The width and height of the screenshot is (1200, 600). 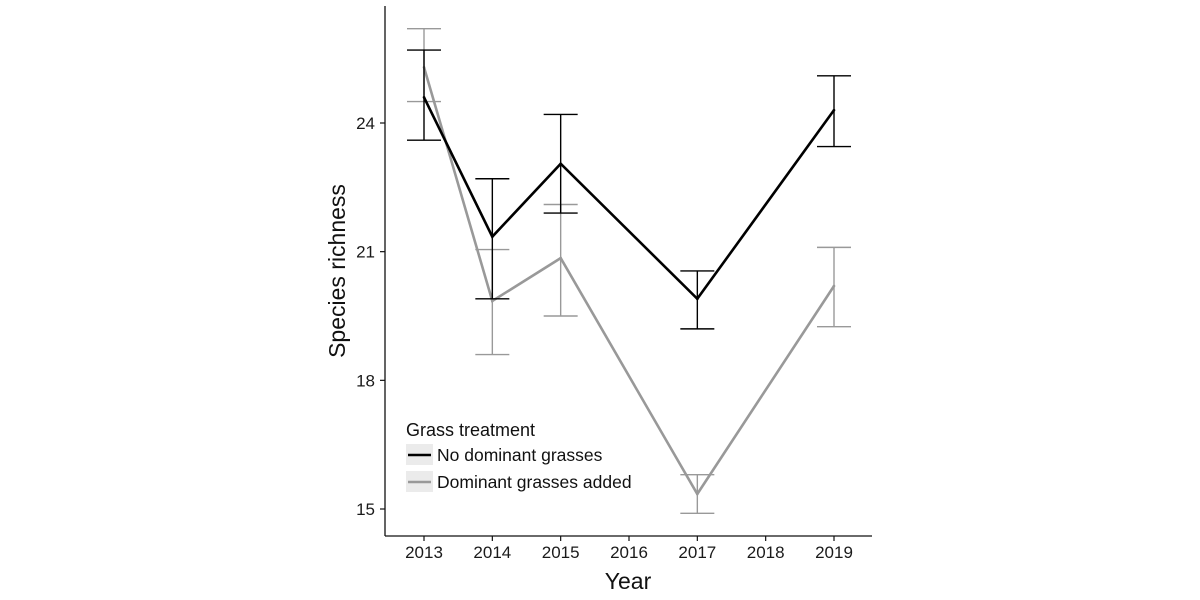 I want to click on x-tick-label: 2019, so click(x=834, y=552).